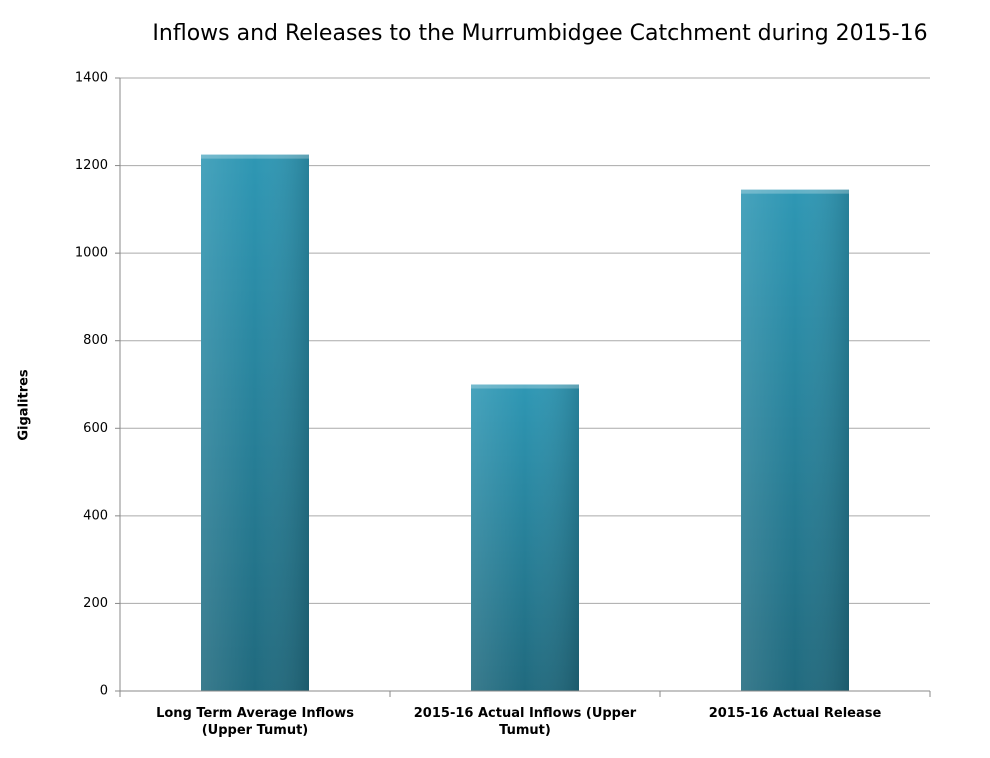 The height and width of the screenshot is (758, 990). Describe the element at coordinates (95, 603) in the screenshot. I see `y-tick-label: 200` at that location.